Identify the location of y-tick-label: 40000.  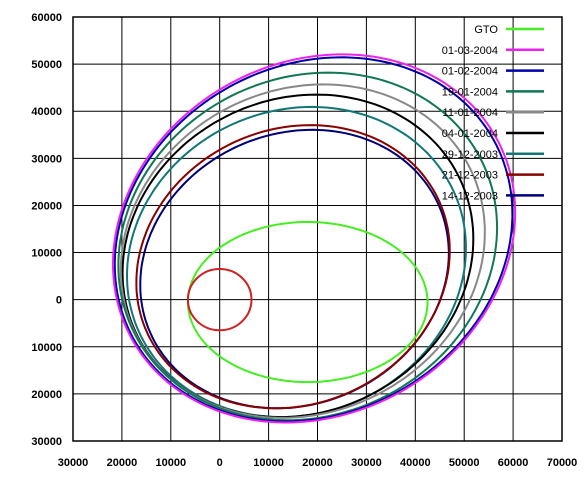
(46, 112).